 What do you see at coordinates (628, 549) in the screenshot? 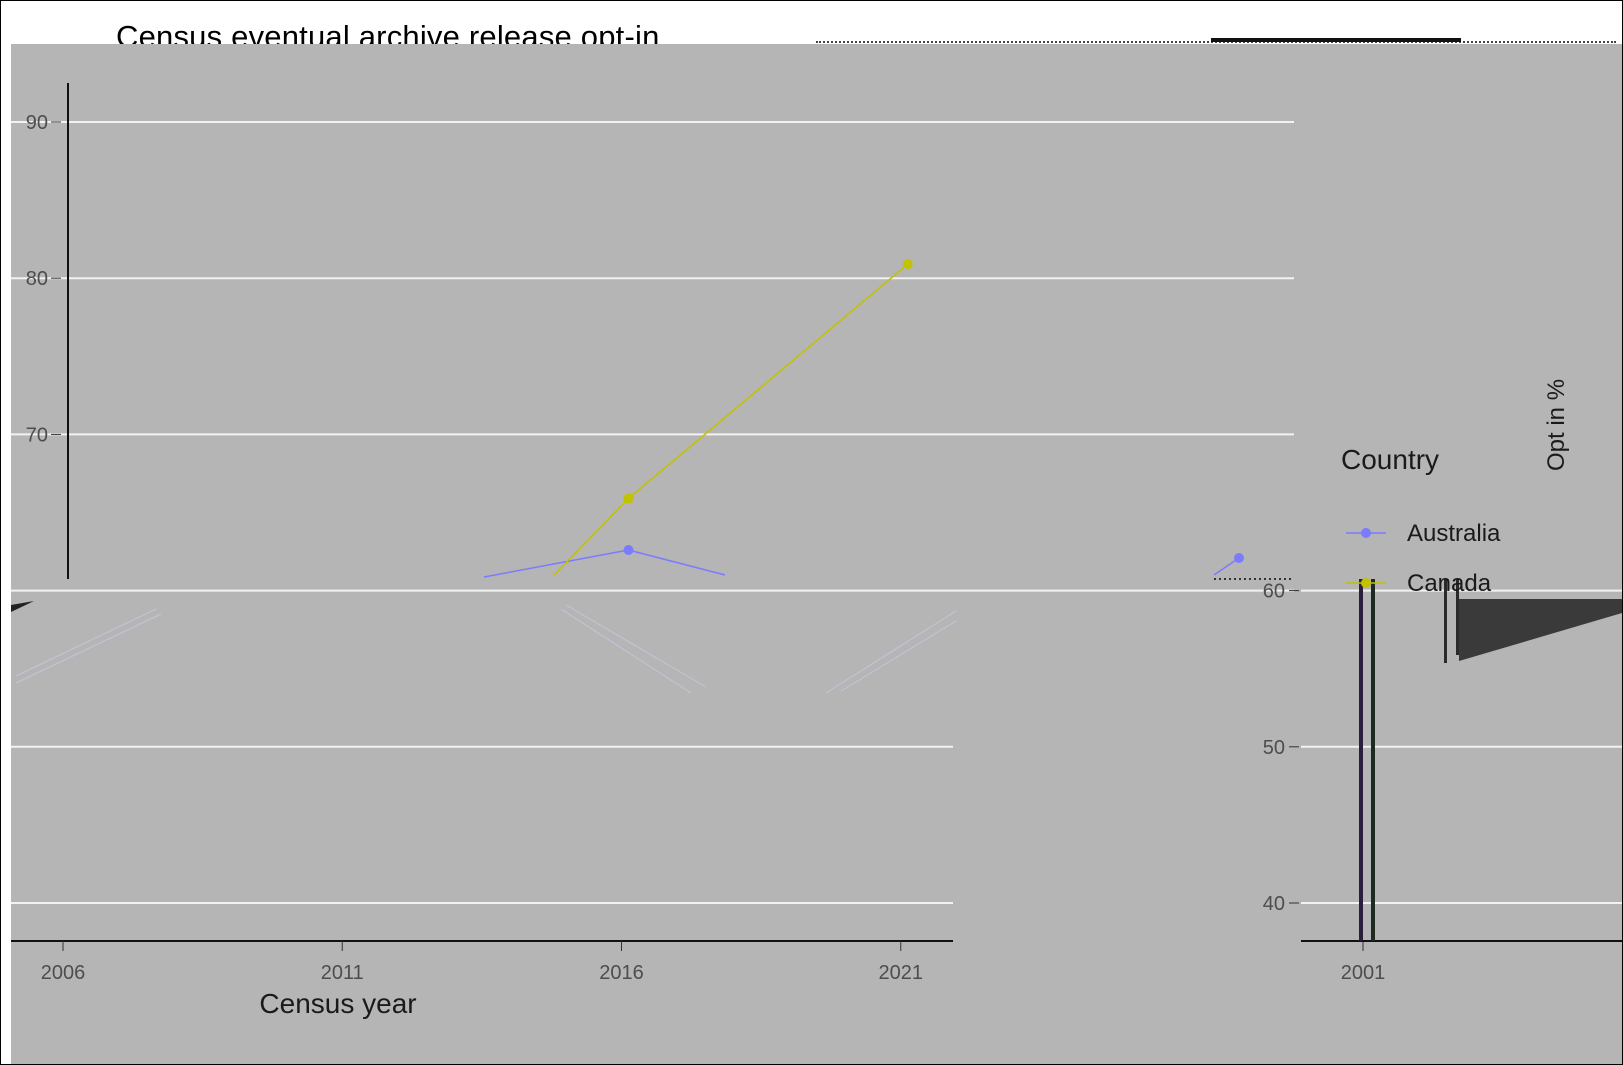
I see `australia-point-2016` at bounding box center [628, 549].